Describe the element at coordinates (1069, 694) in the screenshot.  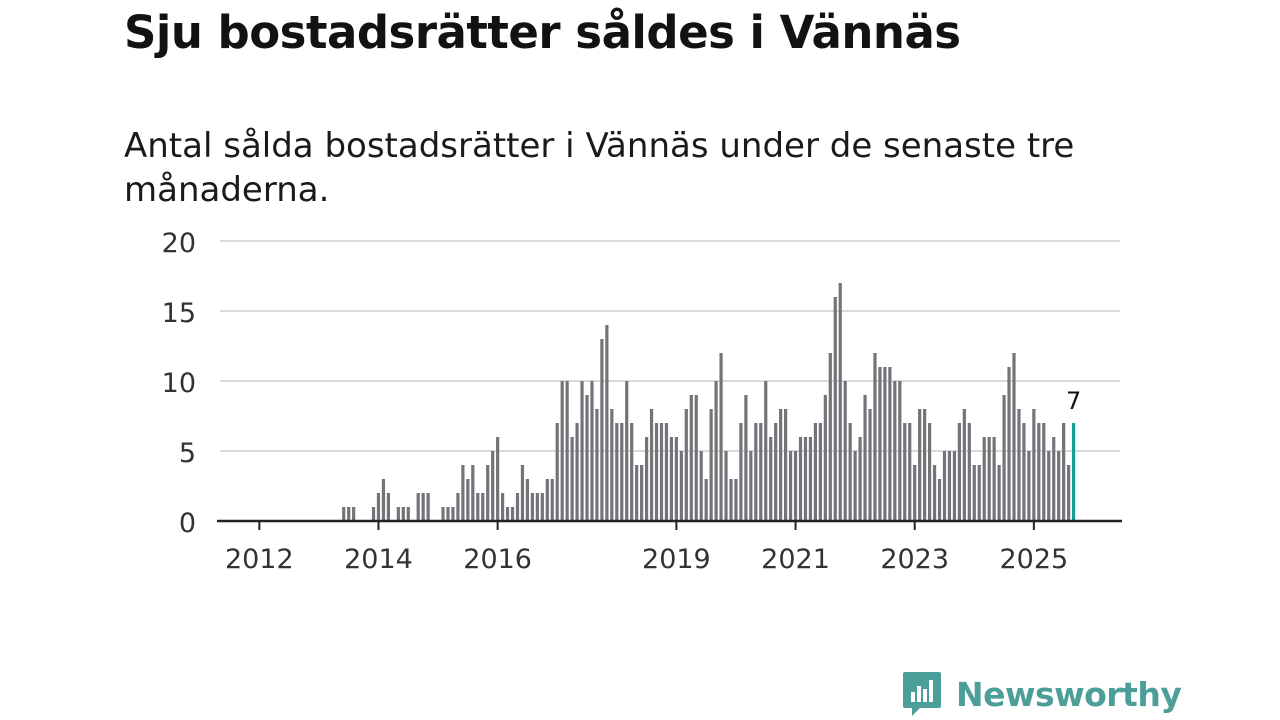
I see `newsworthy-logo-text: Newsworthy` at that location.